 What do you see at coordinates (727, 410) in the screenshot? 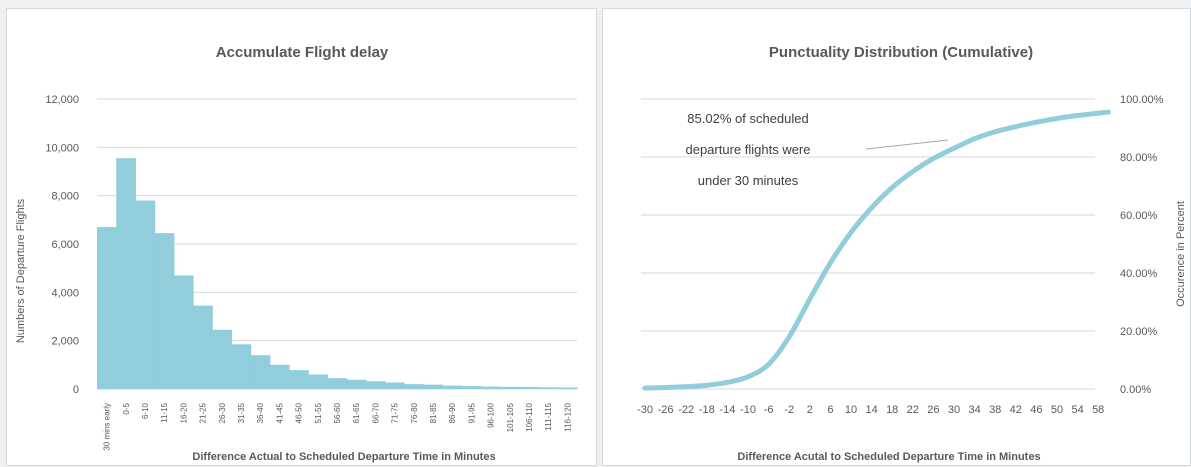
I see `x-tick-label: -14` at bounding box center [727, 410].